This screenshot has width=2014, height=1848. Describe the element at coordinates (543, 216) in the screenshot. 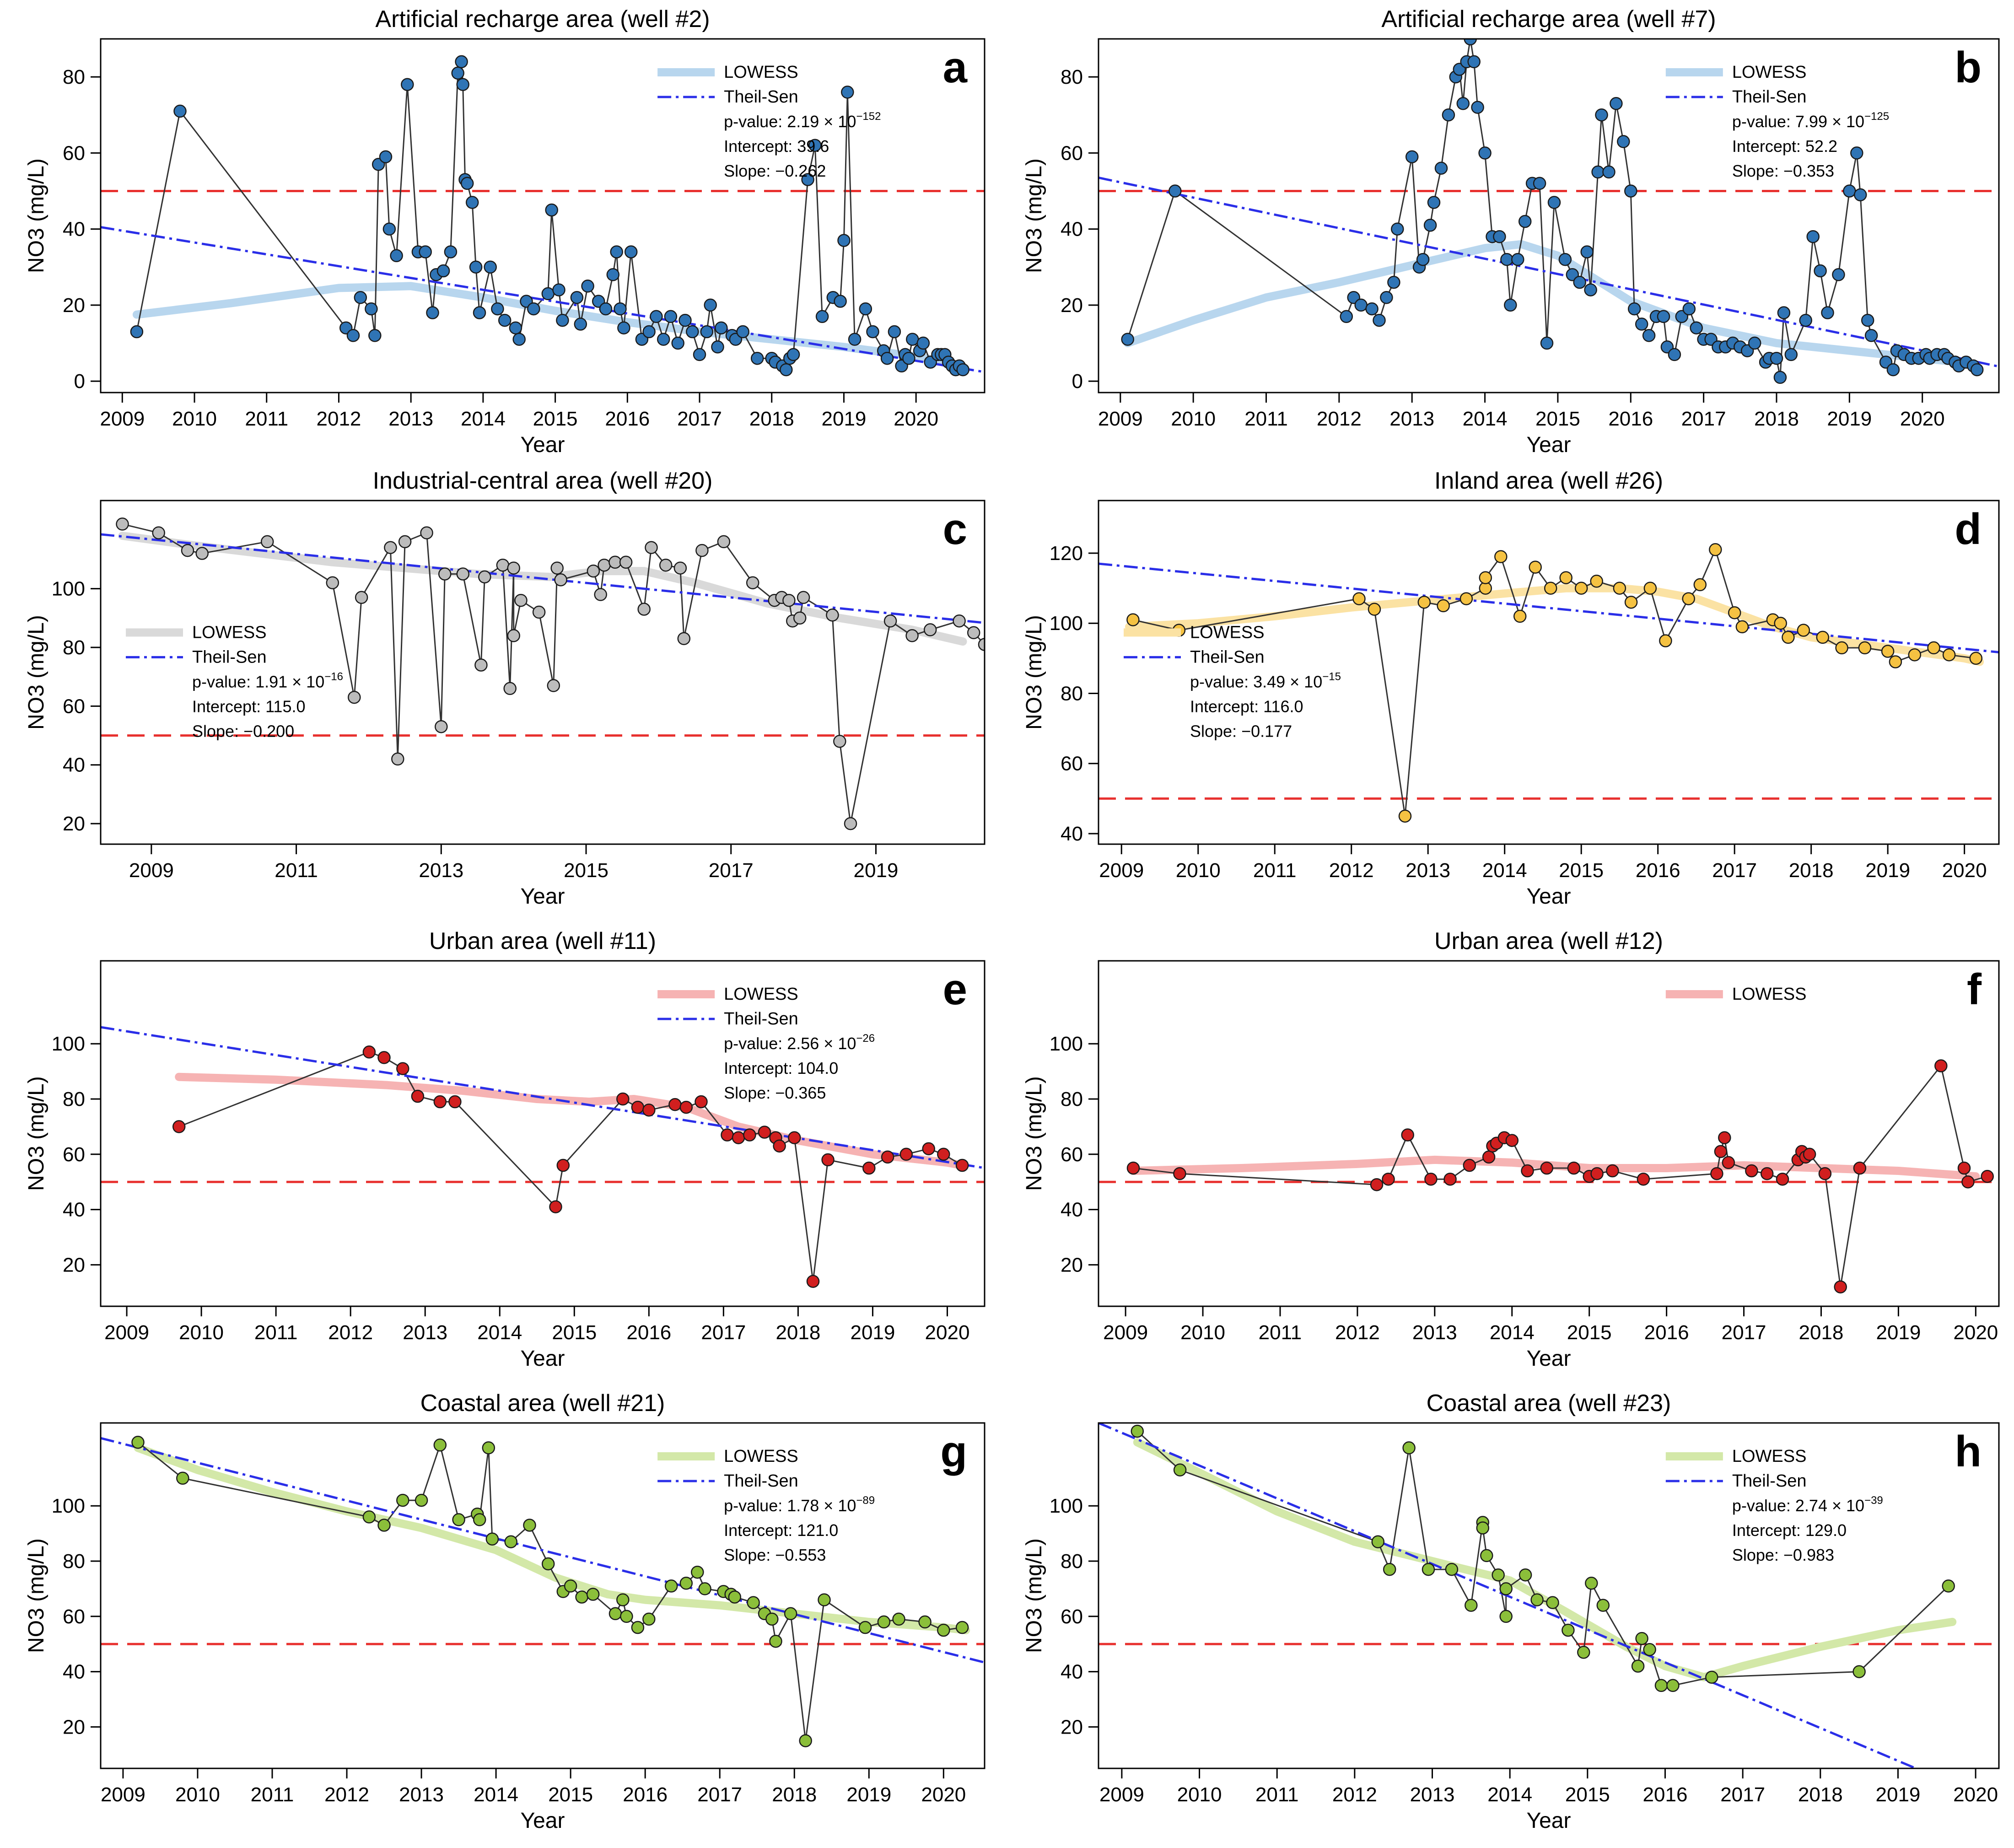

I see `plot-area` at that location.